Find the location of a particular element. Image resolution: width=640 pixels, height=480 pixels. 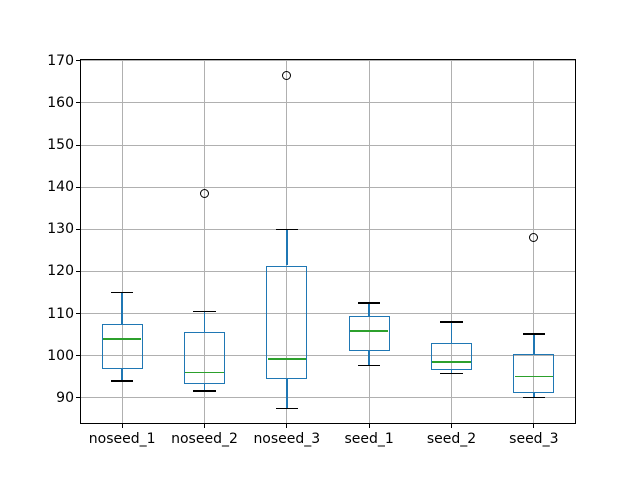

y-tick-label: 170 is located at coordinates (60, 60).